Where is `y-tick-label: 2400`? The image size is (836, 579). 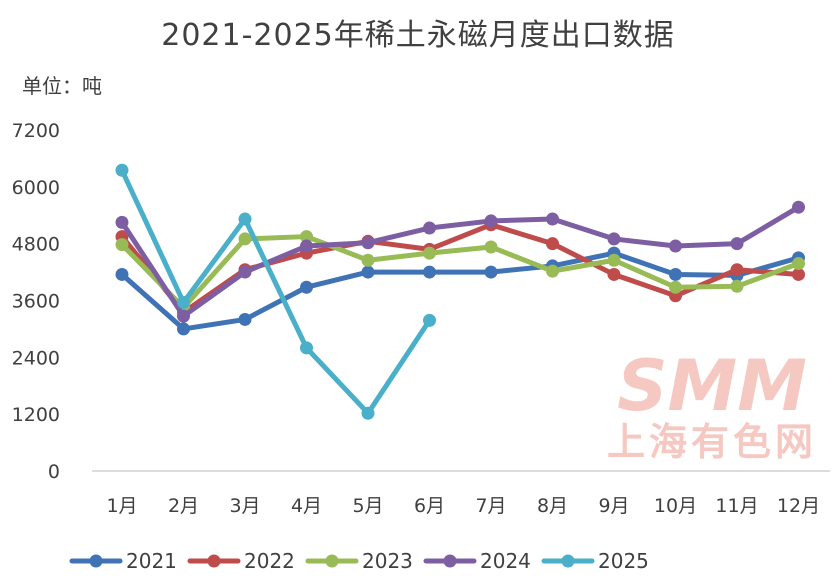 y-tick-label: 2400 is located at coordinates (36, 358).